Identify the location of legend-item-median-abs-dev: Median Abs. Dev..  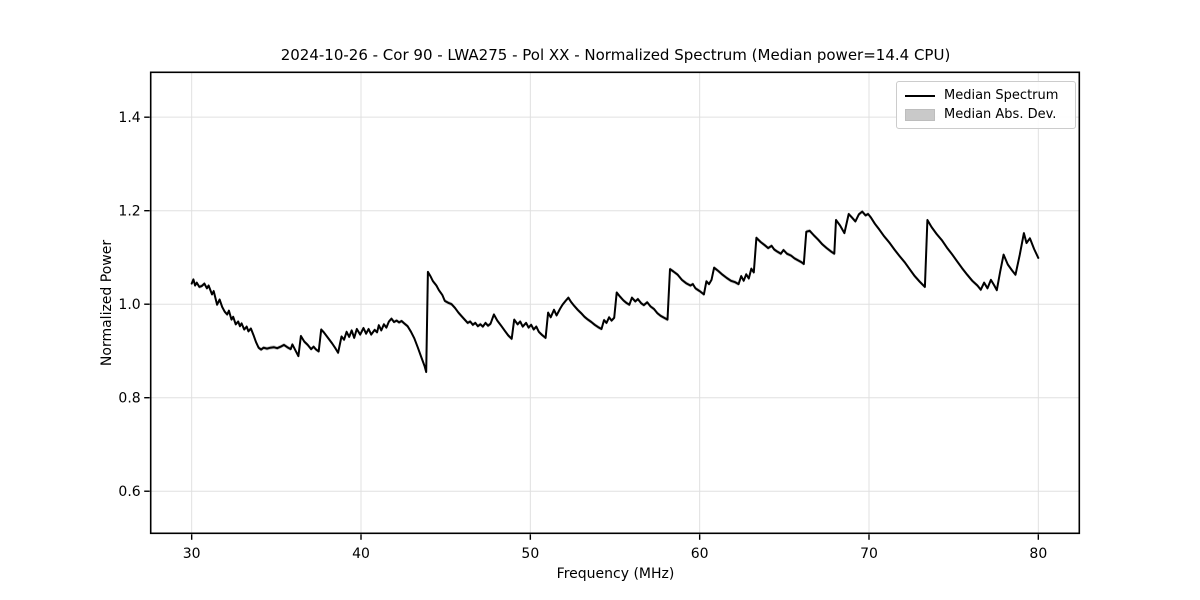
(986, 114).